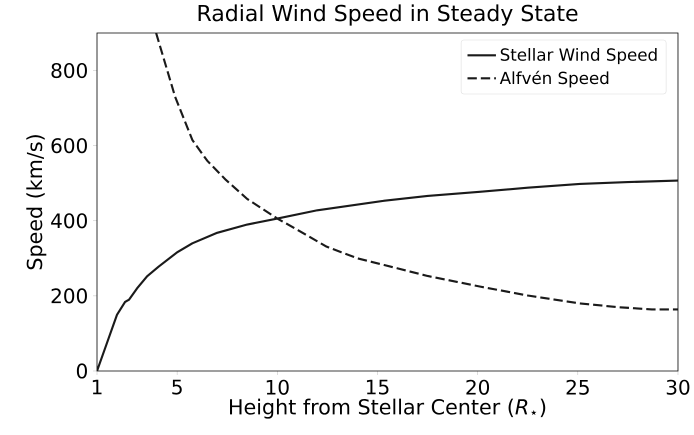  Describe the element at coordinates (69, 70) in the screenshot. I see `y-tick-label: 800` at that location.